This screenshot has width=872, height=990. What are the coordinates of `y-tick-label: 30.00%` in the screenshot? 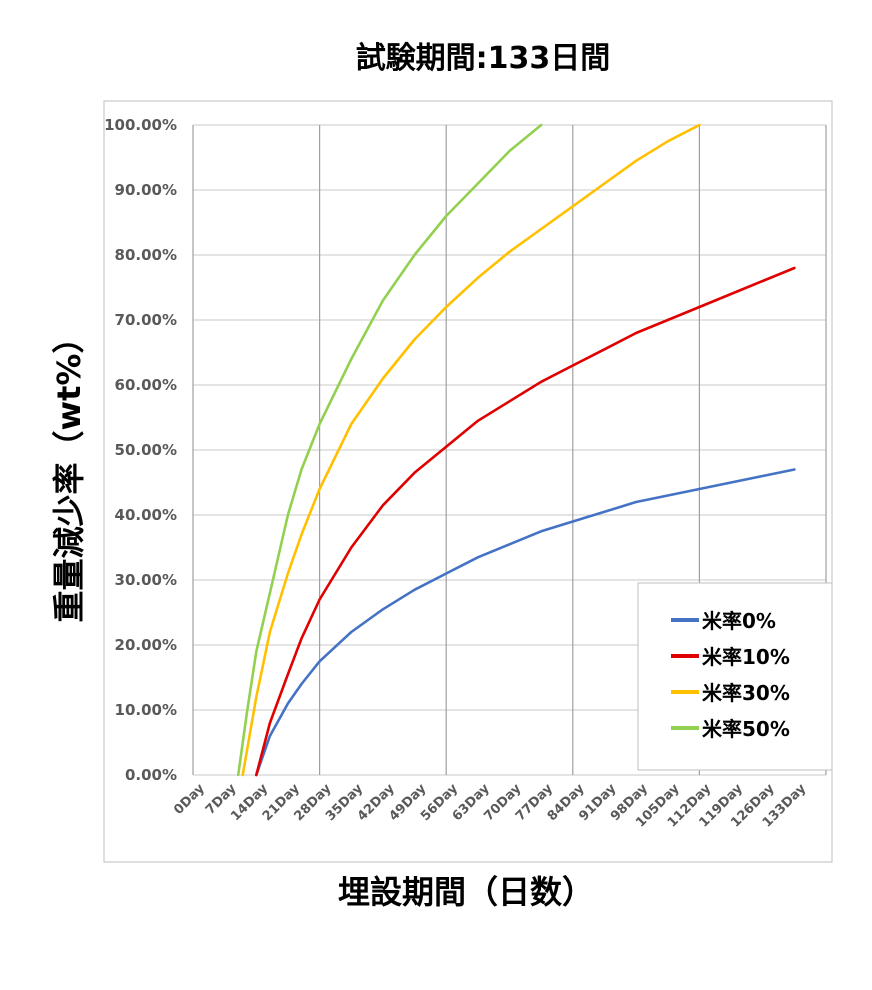 It's located at (146, 580).